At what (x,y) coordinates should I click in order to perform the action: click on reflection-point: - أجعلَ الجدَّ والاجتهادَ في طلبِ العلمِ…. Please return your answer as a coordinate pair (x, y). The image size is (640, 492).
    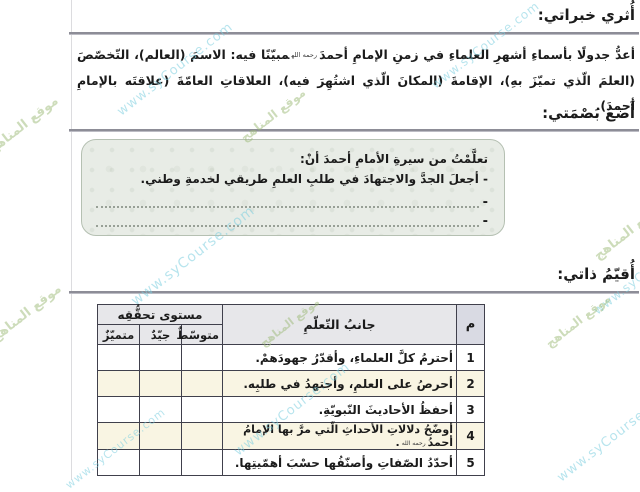
    Looking at the image, I should click on (315, 179).